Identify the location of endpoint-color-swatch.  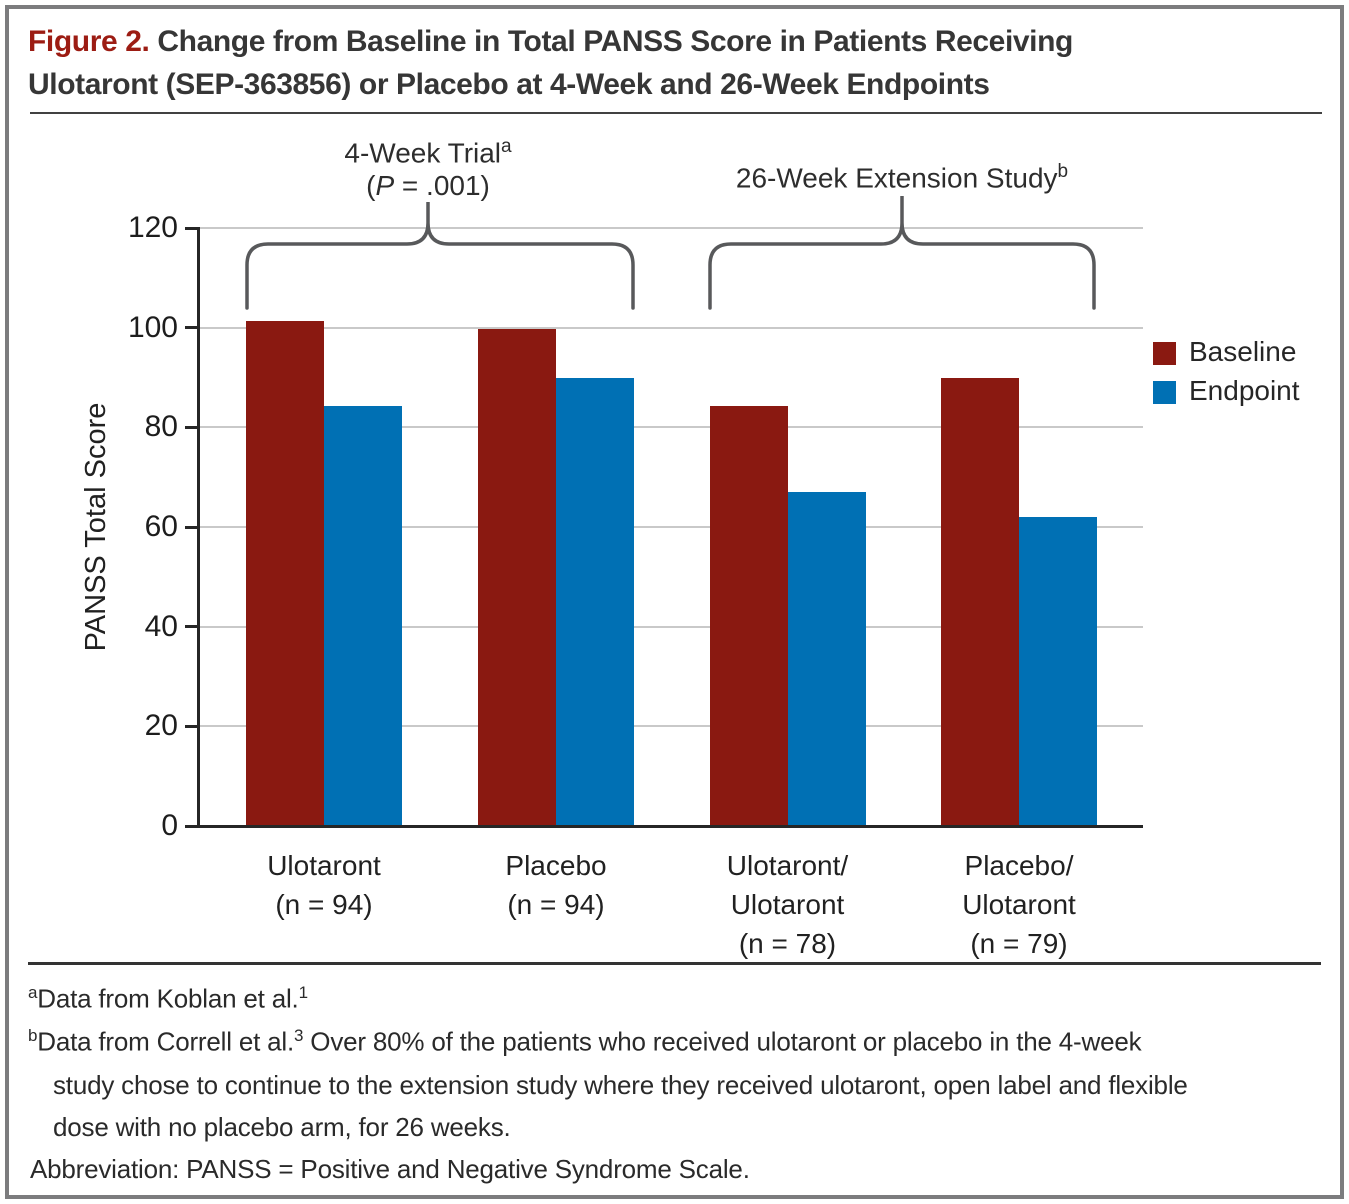
(1164, 392).